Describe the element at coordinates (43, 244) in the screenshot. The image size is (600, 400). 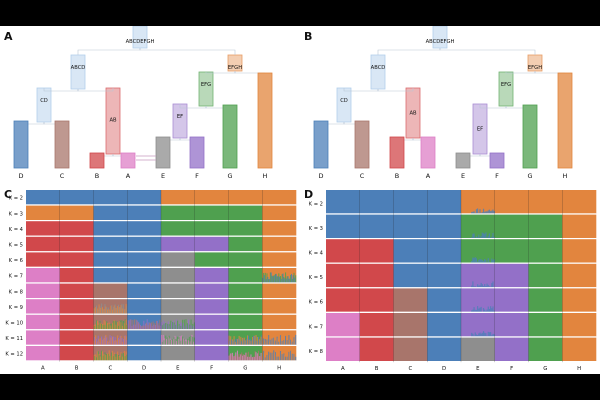
I see `struct-c-k5-A` at that location.